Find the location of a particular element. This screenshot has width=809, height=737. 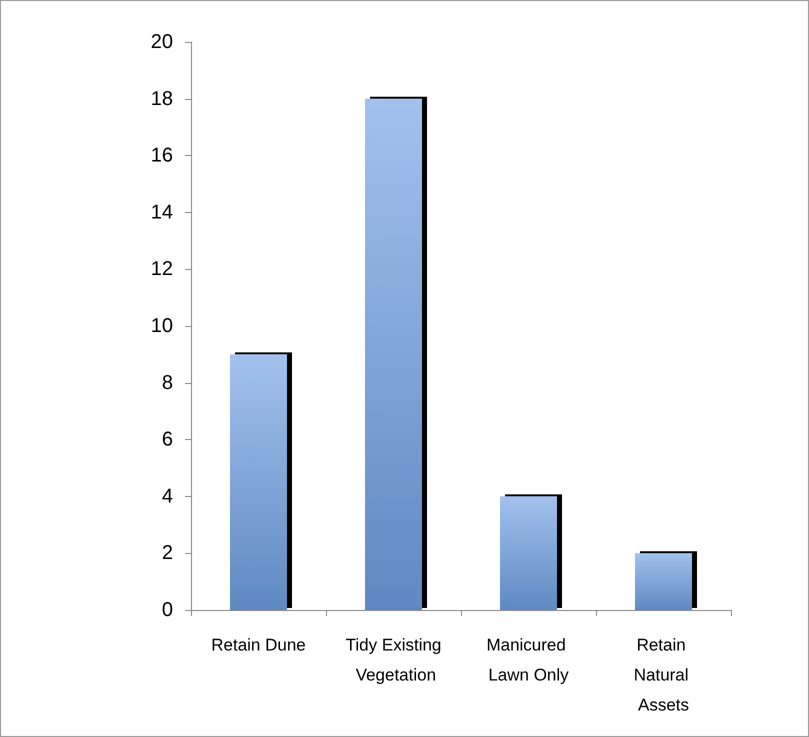

y-tick-label: 10 is located at coordinates (161, 326).